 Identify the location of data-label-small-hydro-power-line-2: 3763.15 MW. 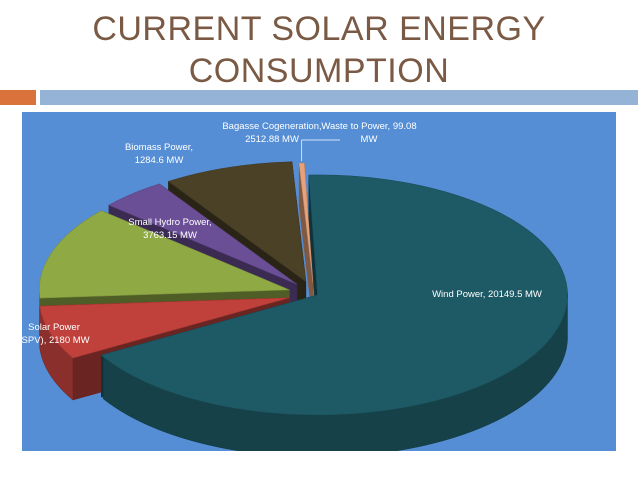
(170, 235).